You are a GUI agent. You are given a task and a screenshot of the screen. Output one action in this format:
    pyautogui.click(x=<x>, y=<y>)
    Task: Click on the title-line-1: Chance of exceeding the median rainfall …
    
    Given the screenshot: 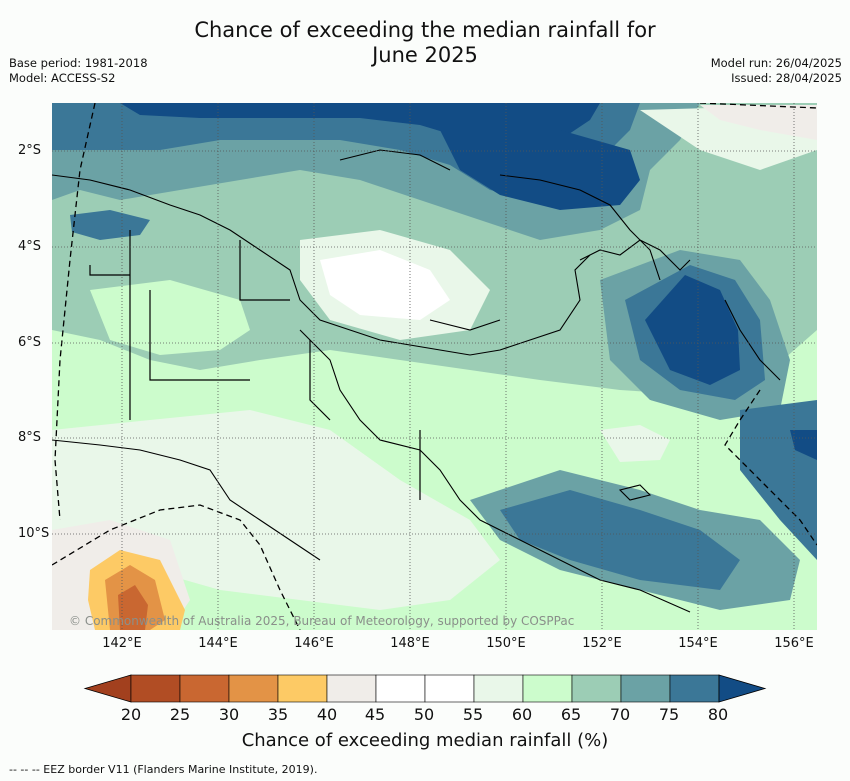 What is the action you would take?
    pyautogui.click(x=425, y=30)
    